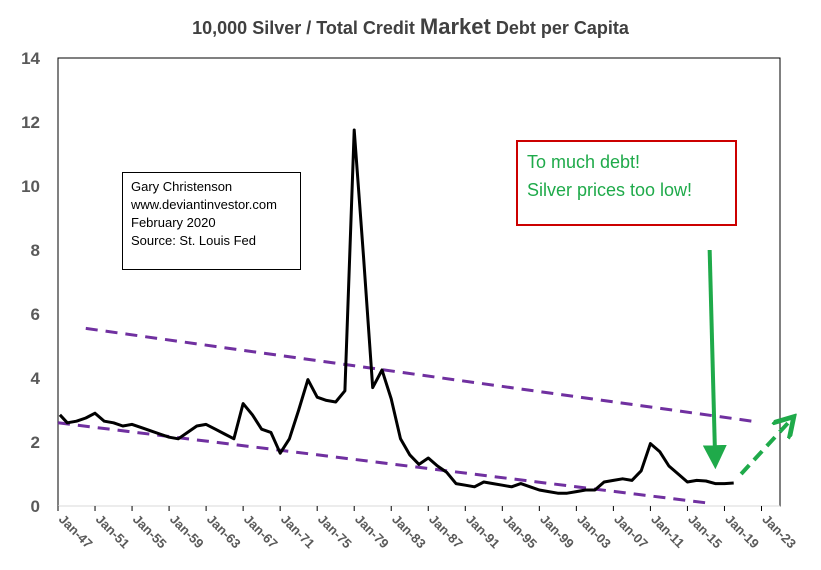 The width and height of the screenshot is (821, 570). Describe the element at coordinates (194, 240) in the screenshot. I see `data-source: Source: St. Louis Fed` at that location.